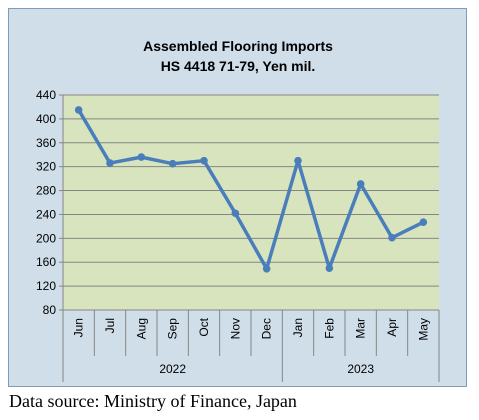 The image size is (479, 420). Describe the element at coordinates (141, 328) in the screenshot. I see `x-tick-label: Aug` at that location.